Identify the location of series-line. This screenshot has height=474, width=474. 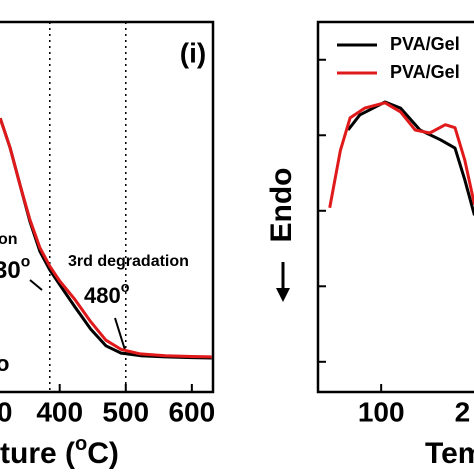
(401, 155).